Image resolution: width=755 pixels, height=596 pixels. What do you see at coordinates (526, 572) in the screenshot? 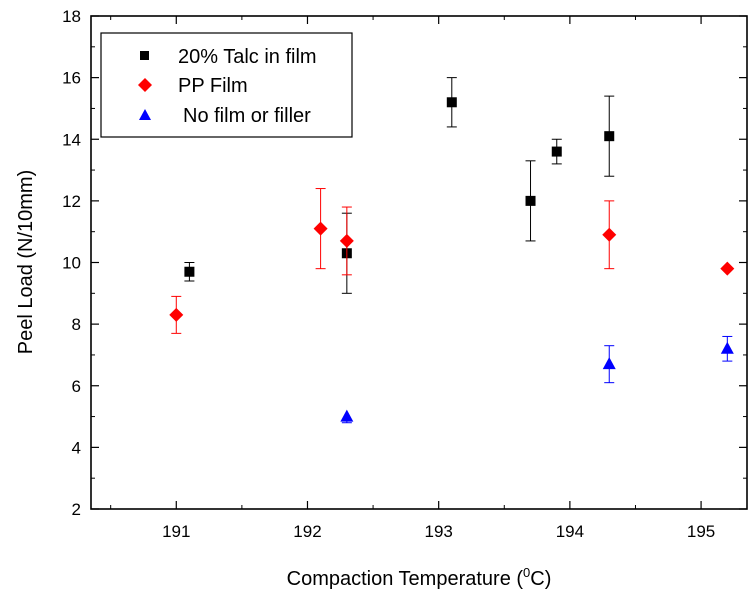
I see `x-axis-label-superscript: 0` at bounding box center [526, 572].